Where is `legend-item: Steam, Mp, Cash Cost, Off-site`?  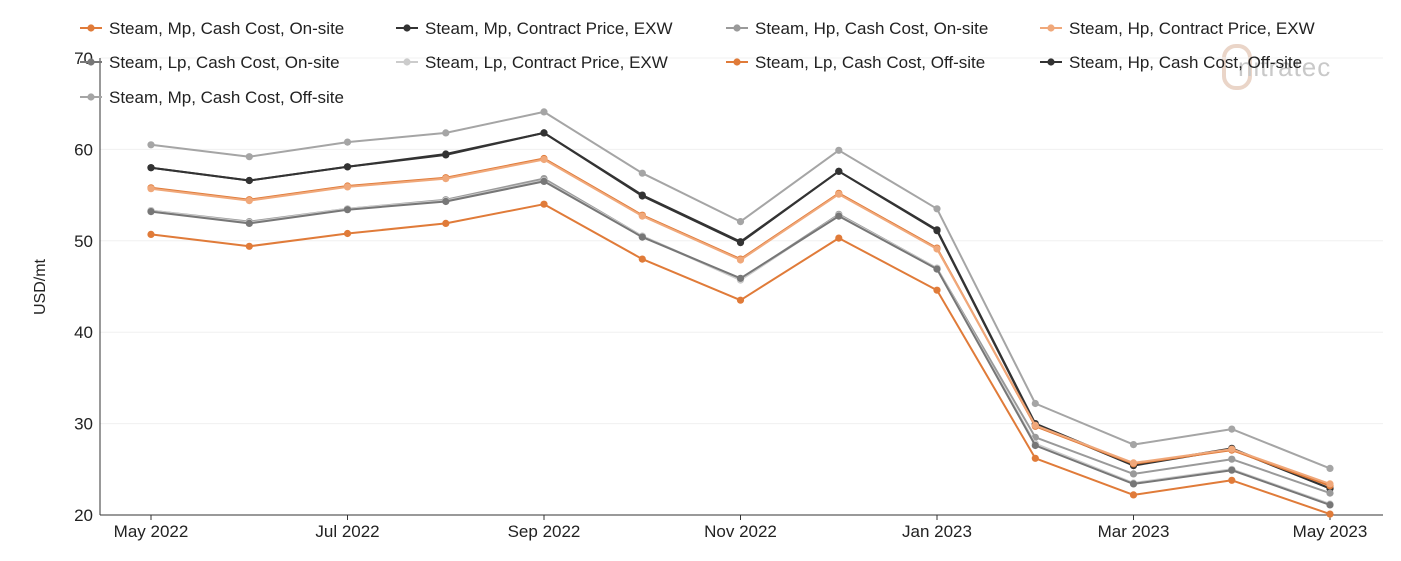 legend-item: Steam, Mp, Cash Cost, Off-site is located at coordinates (212, 97).